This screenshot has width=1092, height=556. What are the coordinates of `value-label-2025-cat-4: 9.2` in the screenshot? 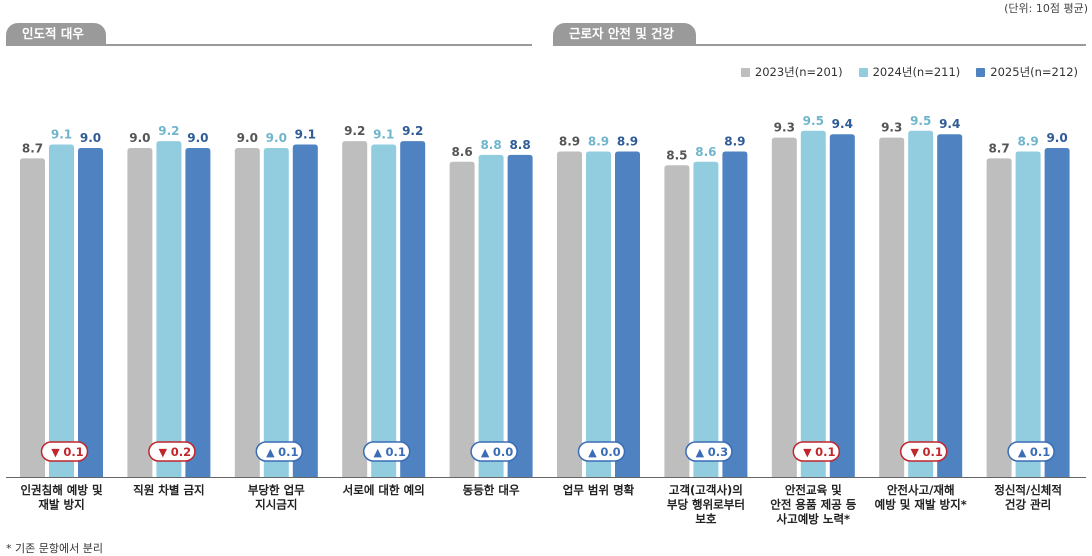 It's located at (412, 131).